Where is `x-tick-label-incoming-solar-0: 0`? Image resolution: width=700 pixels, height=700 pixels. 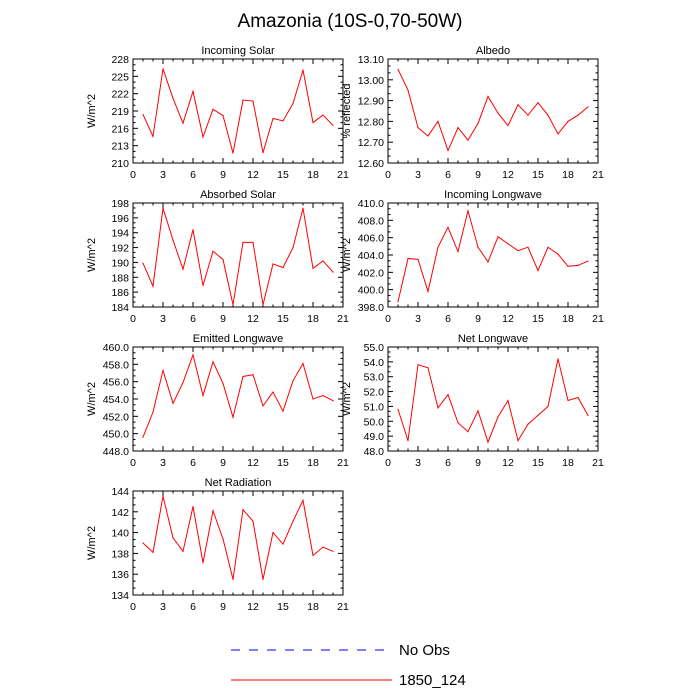 x-tick-label-incoming-solar-0: 0 is located at coordinates (133, 175).